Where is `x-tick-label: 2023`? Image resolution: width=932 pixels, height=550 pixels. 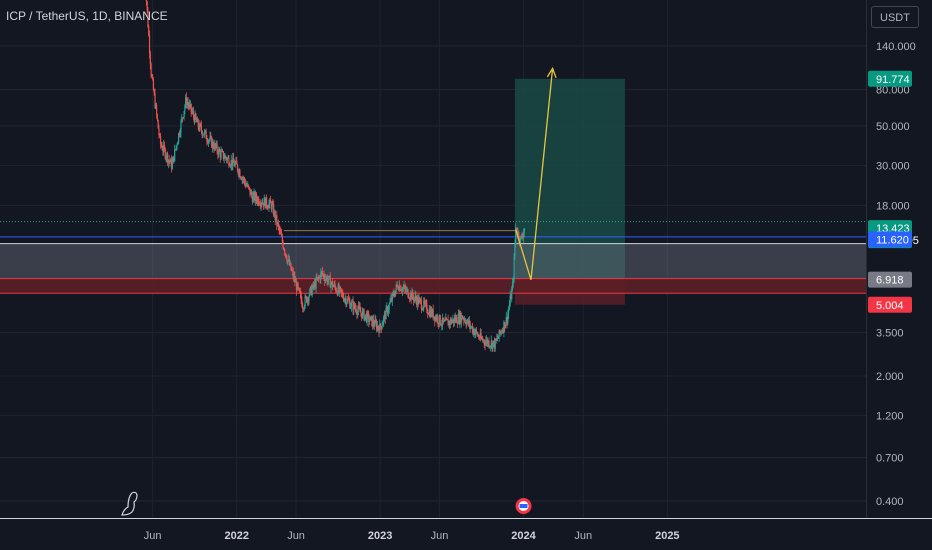 x-tick-label: 2023 is located at coordinates (380, 536).